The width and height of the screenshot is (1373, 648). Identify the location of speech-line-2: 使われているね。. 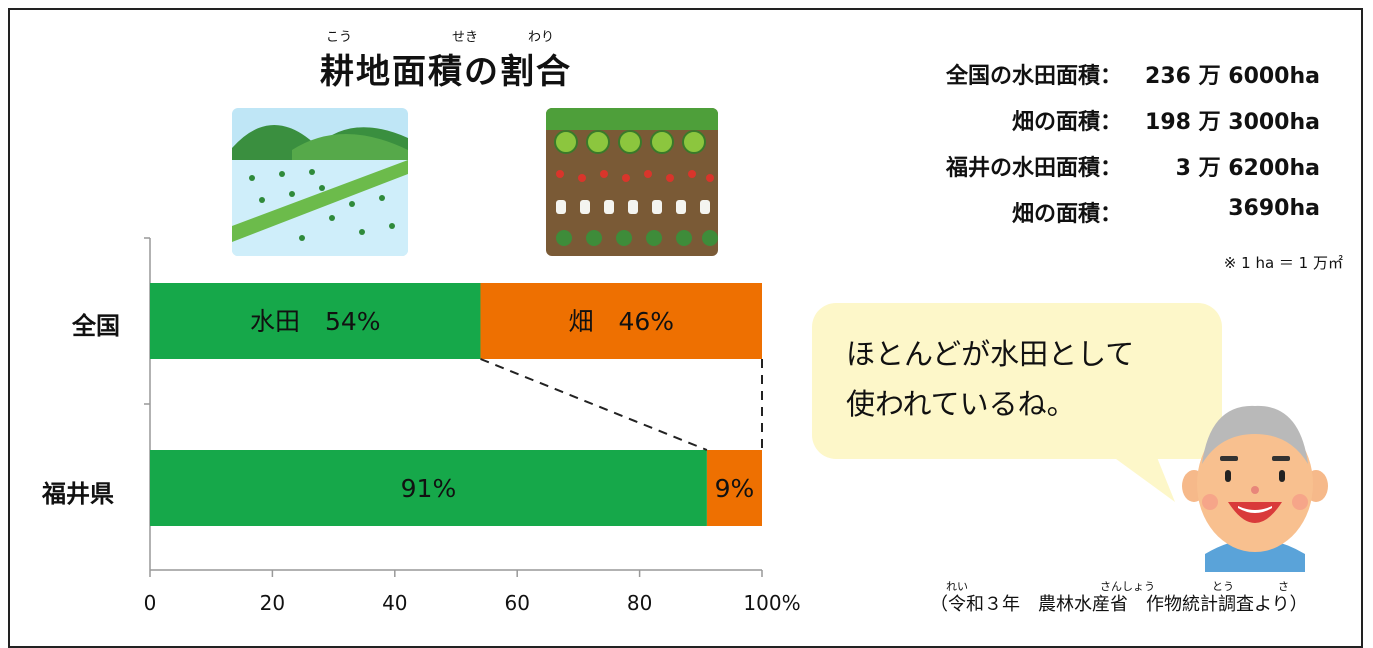
(961, 404).